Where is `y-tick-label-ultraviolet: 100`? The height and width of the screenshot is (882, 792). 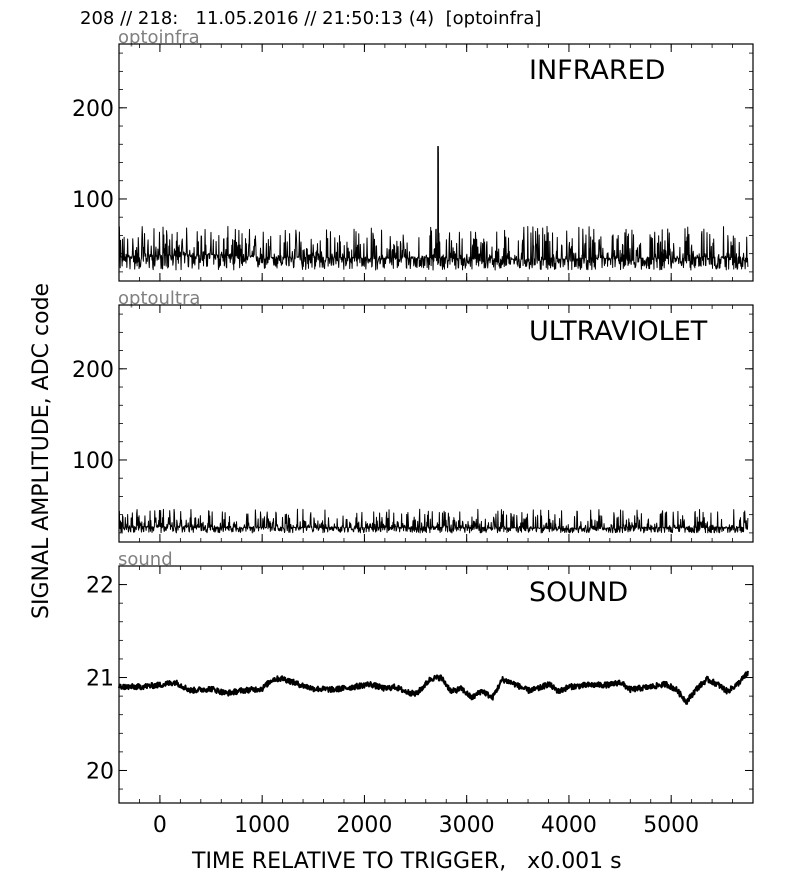
y-tick-label-ultraviolet: 100 is located at coordinates (93, 461).